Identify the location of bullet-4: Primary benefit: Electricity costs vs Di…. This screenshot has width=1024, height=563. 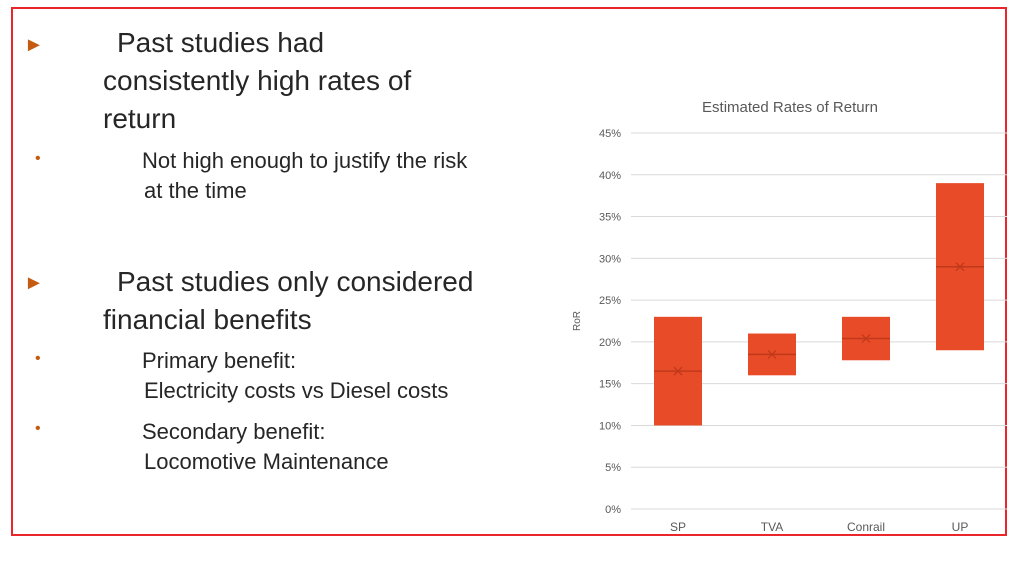
(295, 376).